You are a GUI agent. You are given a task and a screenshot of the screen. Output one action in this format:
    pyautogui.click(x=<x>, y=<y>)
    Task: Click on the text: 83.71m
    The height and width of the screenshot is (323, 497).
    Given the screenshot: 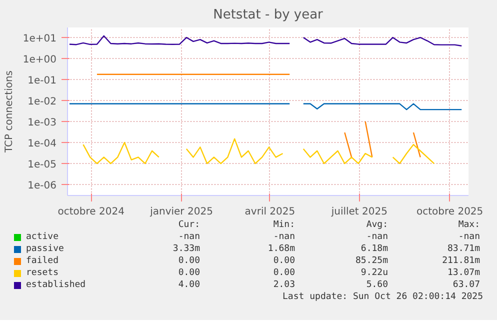 What is the action you would take?
    pyautogui.click(x=463, y=249)
    